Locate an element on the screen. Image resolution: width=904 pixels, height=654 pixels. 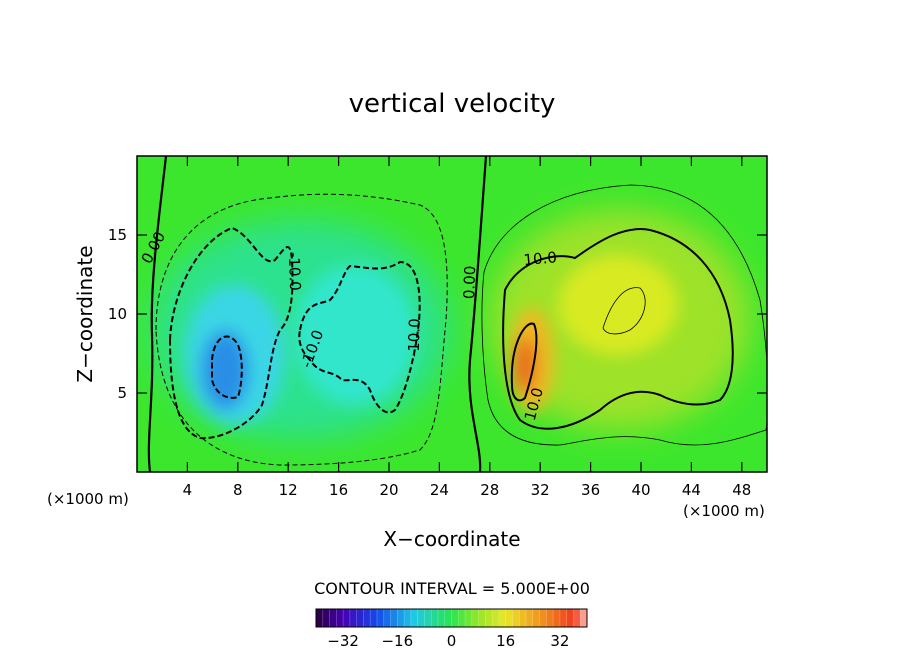
contour-minus10-left is located at coordinates (231, 333).